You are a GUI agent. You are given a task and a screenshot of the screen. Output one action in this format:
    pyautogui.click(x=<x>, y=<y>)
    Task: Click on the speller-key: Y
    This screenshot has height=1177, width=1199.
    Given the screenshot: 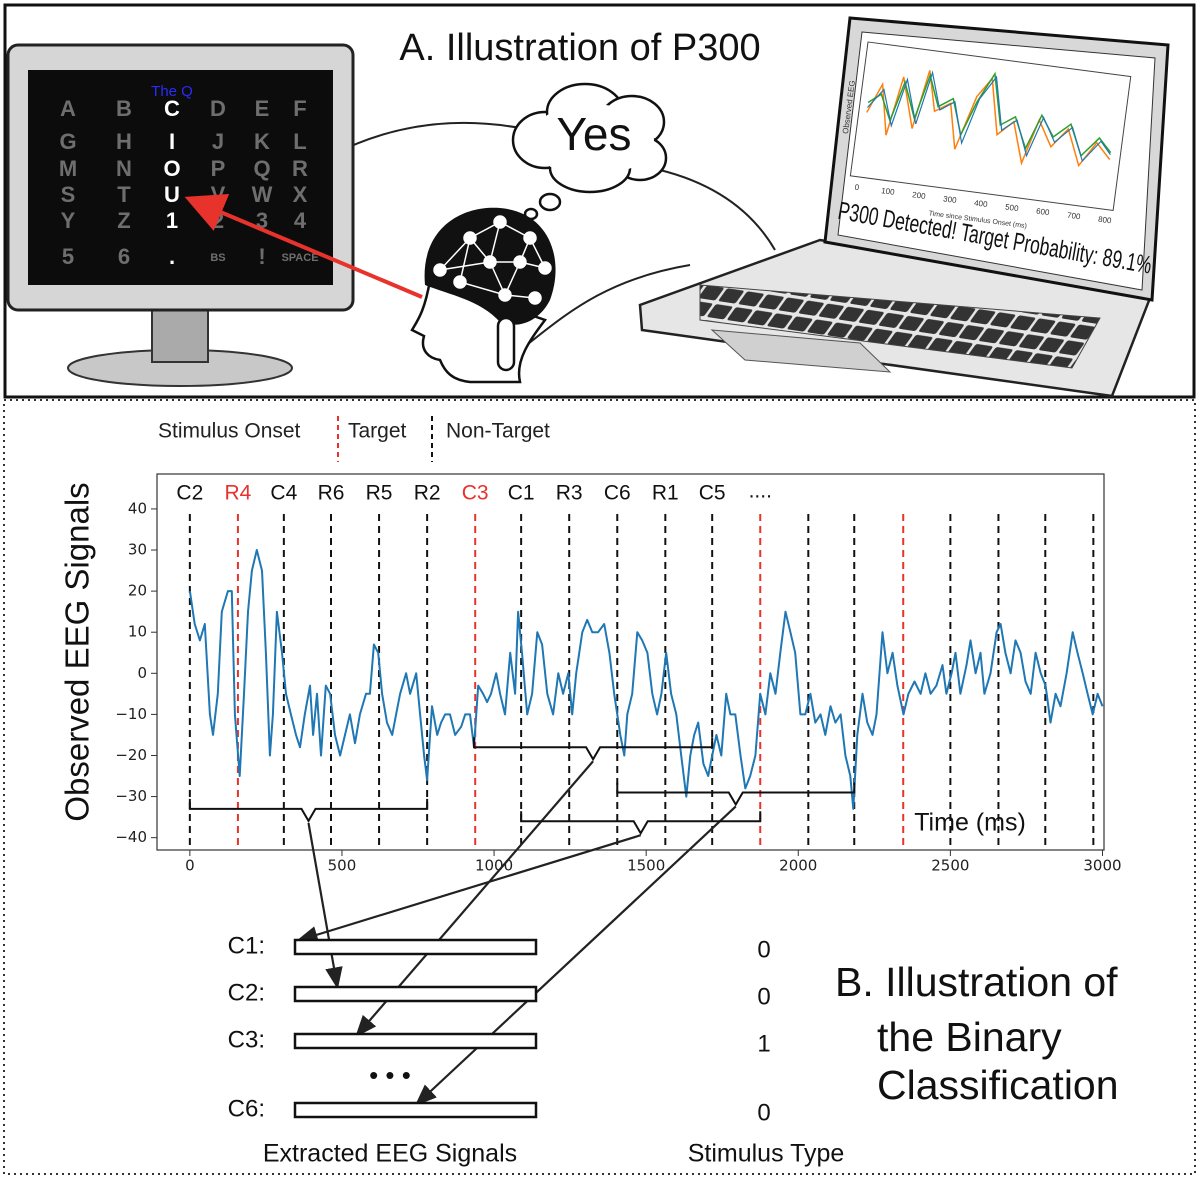 What is the action you would take?
    pyautogui.click(x=68, y=220)
    